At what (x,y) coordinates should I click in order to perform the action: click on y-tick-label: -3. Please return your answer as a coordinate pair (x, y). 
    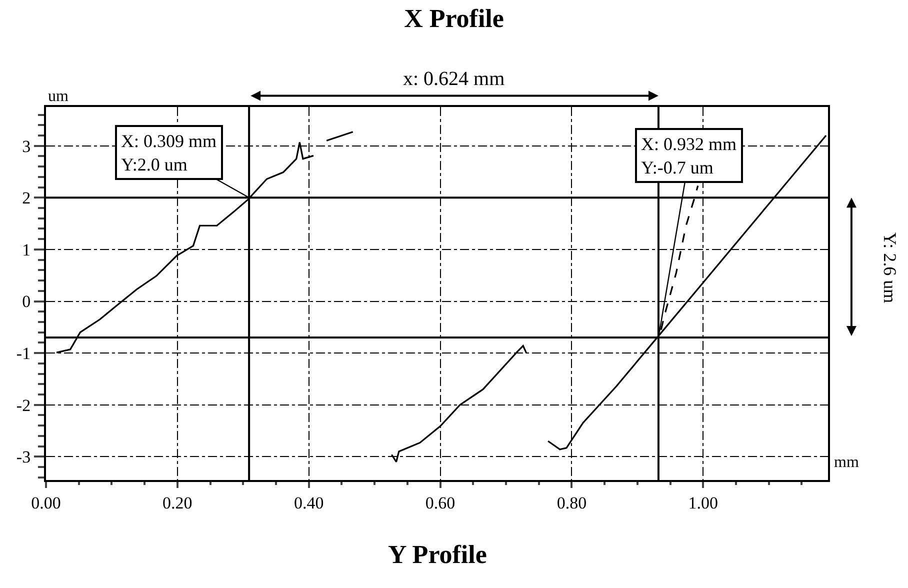
    Looking at the image, I should click on (23, 457).